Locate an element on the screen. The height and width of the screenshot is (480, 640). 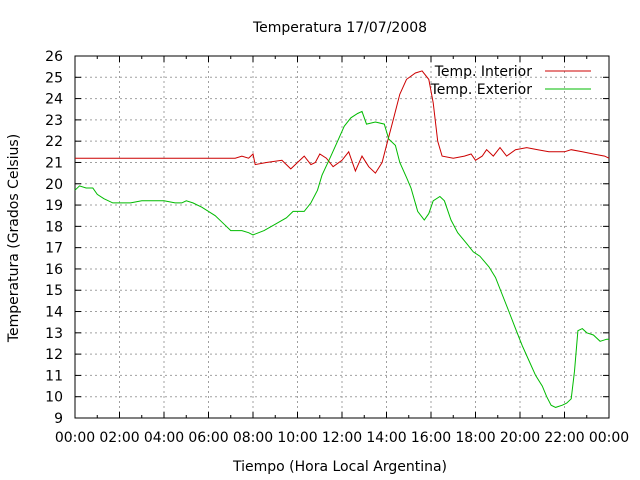
x-tick-label: 14:00 is located at coordinates (386, 438).